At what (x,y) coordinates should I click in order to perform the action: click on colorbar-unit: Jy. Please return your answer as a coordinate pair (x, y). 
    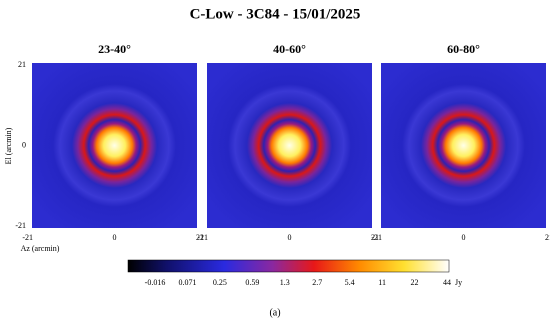
    Looking at the image, I should click on (458, 282).